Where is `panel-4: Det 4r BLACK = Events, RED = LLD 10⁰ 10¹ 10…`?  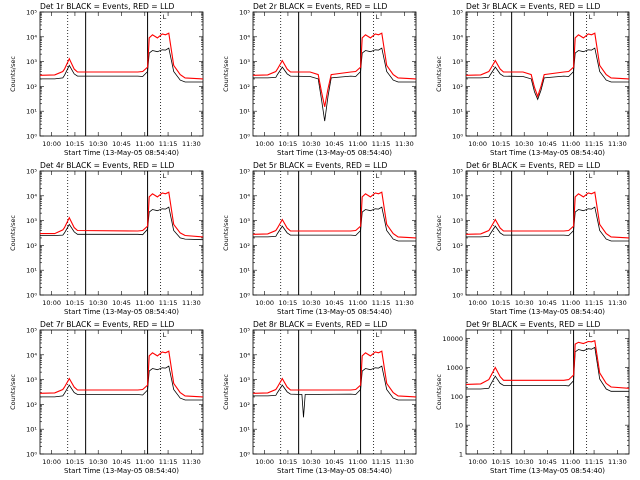
panel-4: Det 4r BLACK = Events, RED = LLD 10⁰ 10¹ 10… is located at coordinates (106, 238).